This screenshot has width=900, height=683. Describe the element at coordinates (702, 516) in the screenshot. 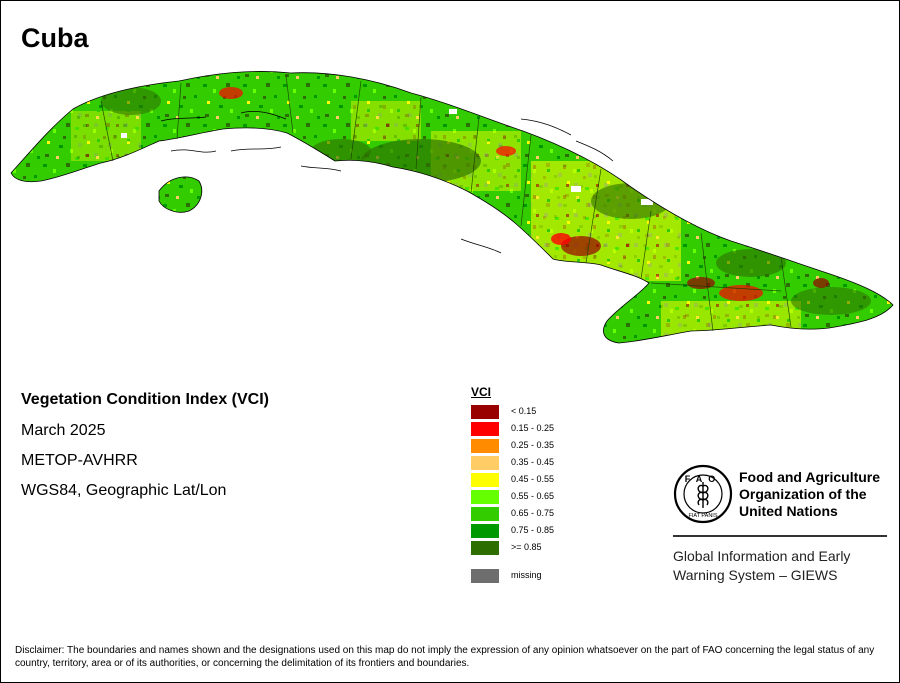

I see `logo-motto: FIAT PANIS` at that location.